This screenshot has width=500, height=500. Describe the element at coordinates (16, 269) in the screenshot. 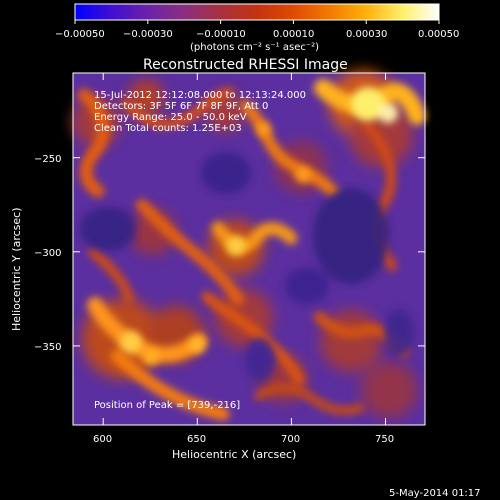

I see `y-axis-label: Heliocentric Y (arcsec)` at that location.